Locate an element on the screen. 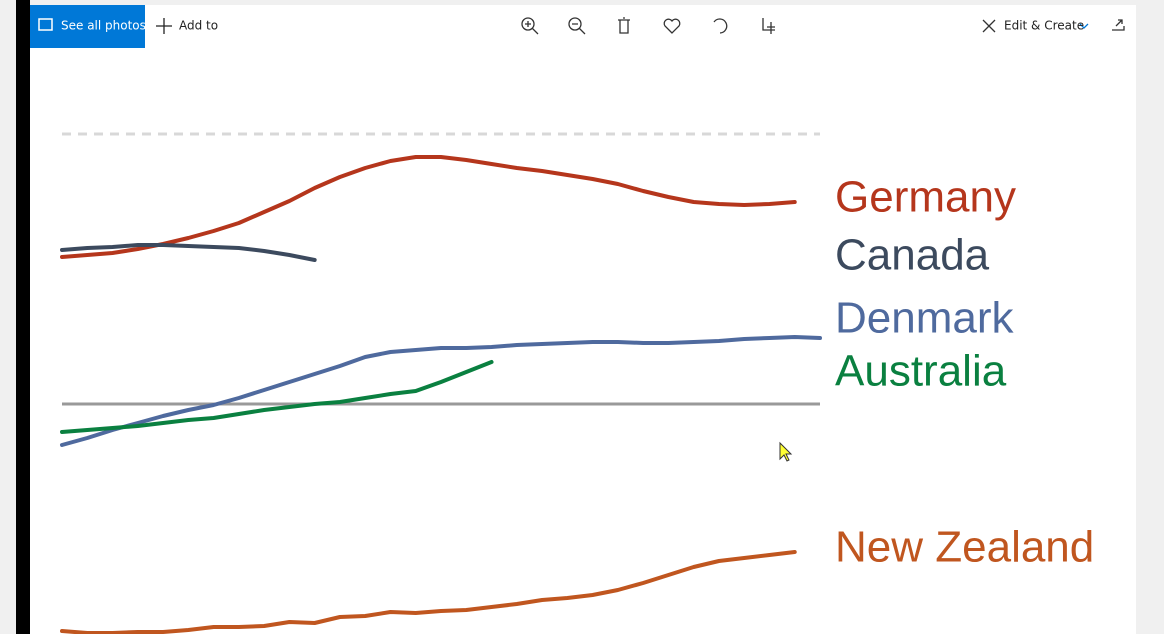 The height and width of the screenshot is (634, 1164). cursor is located at coordinates (786, 451).